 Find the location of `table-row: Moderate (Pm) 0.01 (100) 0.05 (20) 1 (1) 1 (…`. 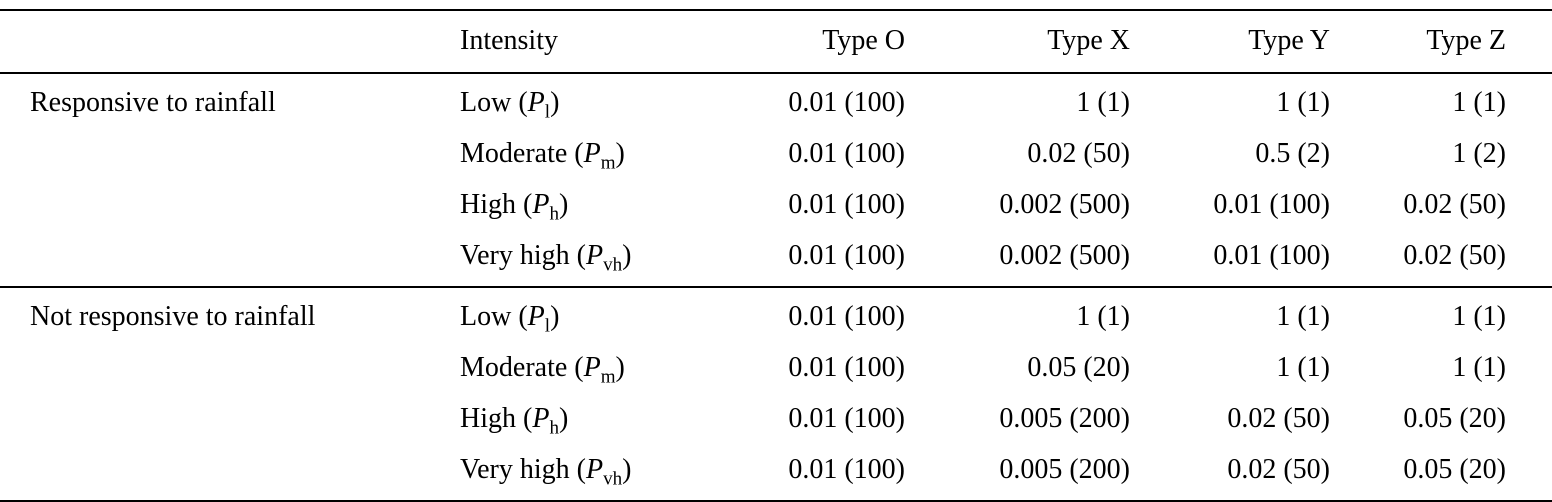

table-row: Moderate (Pm) 0.01 (100) 0.05 (20) 1 (1) 1 (… is located at coordinates (776, 368).